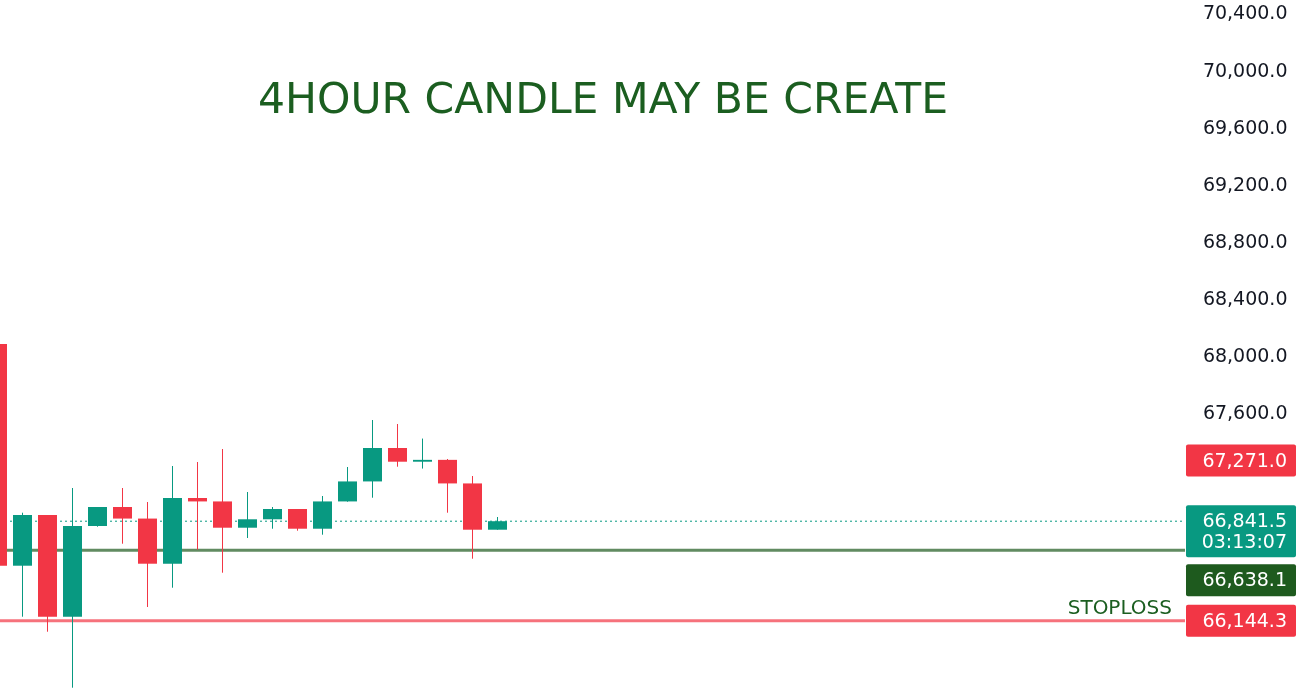  Describe the element at coordinates (1245, 12) in the screenshot. I see `y-tick-label: 70,400.0` at that location.